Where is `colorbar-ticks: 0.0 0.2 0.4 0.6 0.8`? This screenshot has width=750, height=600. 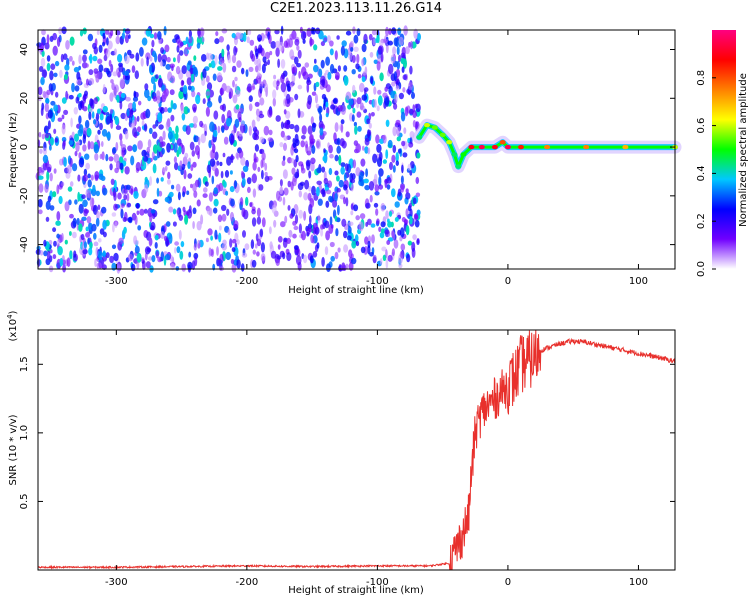
colorbar-ticks: 0.0 0.2 0.4 0.6 0.8 is located at coordinates (706, 173).